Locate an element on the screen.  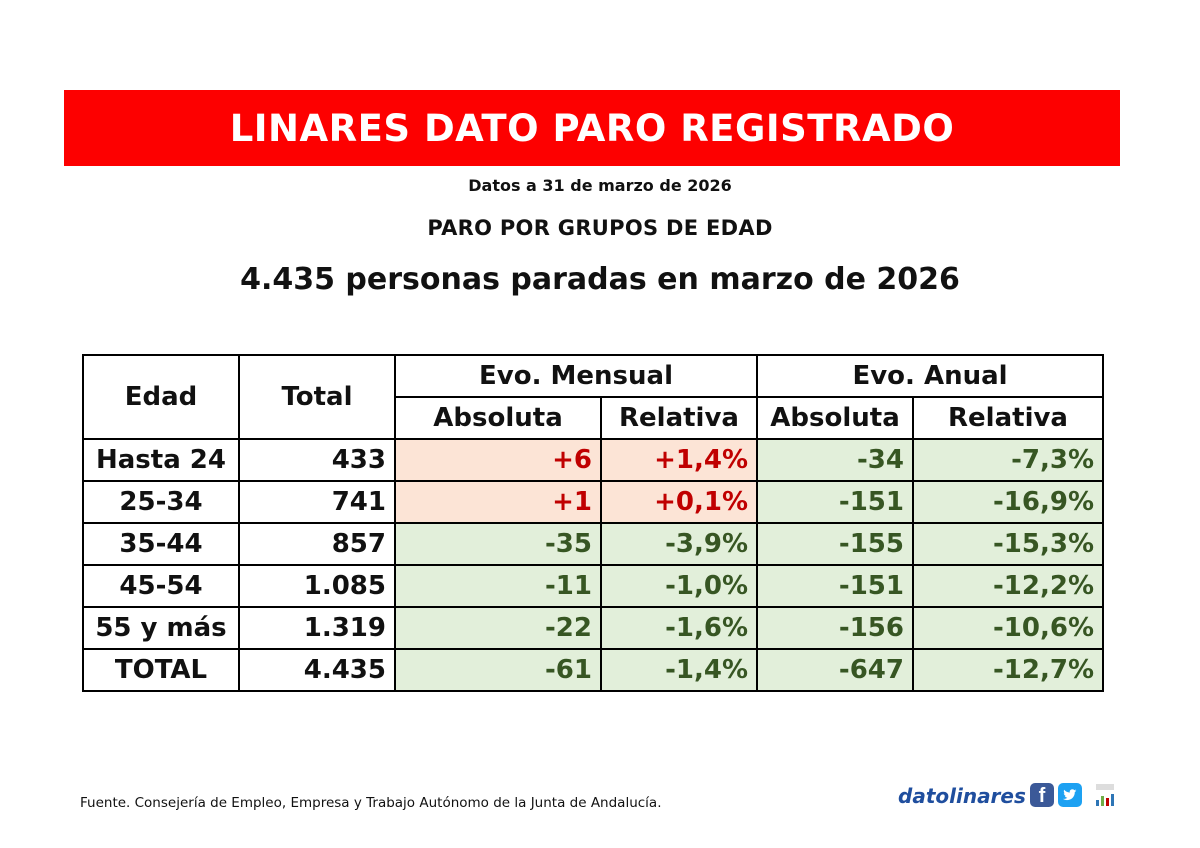
cell-mensual-relativa: -1,4% is located at coordinates (679, 670).